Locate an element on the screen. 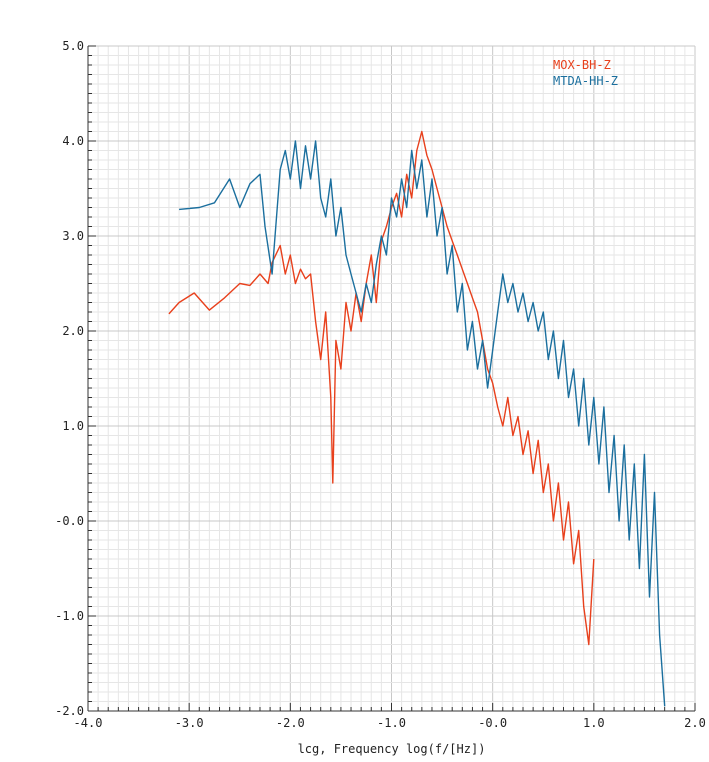  x-tick-label: 2.0 is located at coordinates (695, 723).